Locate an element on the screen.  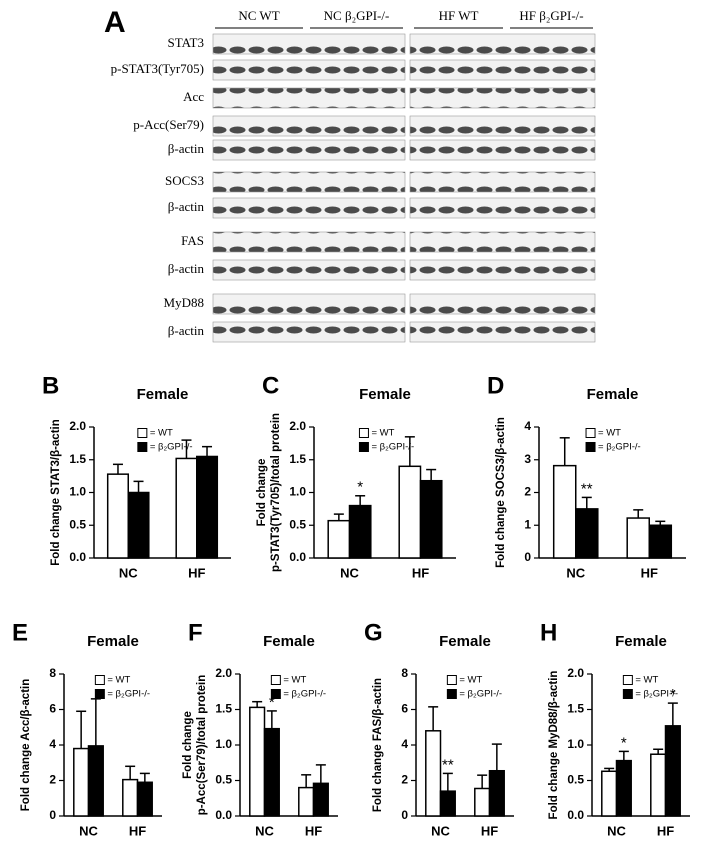
y-axis-label: p-Acc(Ser79)/total protein is located at coordinates (202, 745).